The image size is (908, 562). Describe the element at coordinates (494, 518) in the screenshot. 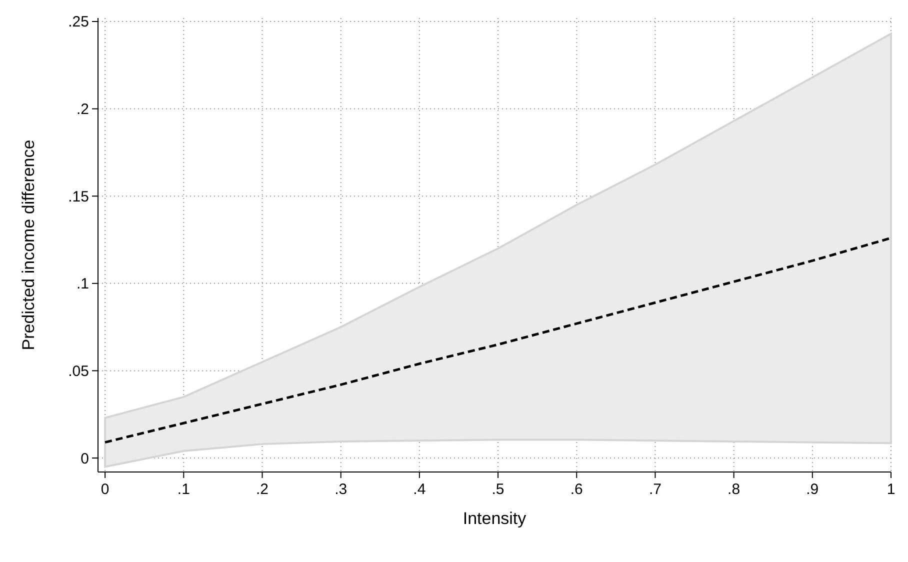

I see `x-axis-title: Intensity` at that location.